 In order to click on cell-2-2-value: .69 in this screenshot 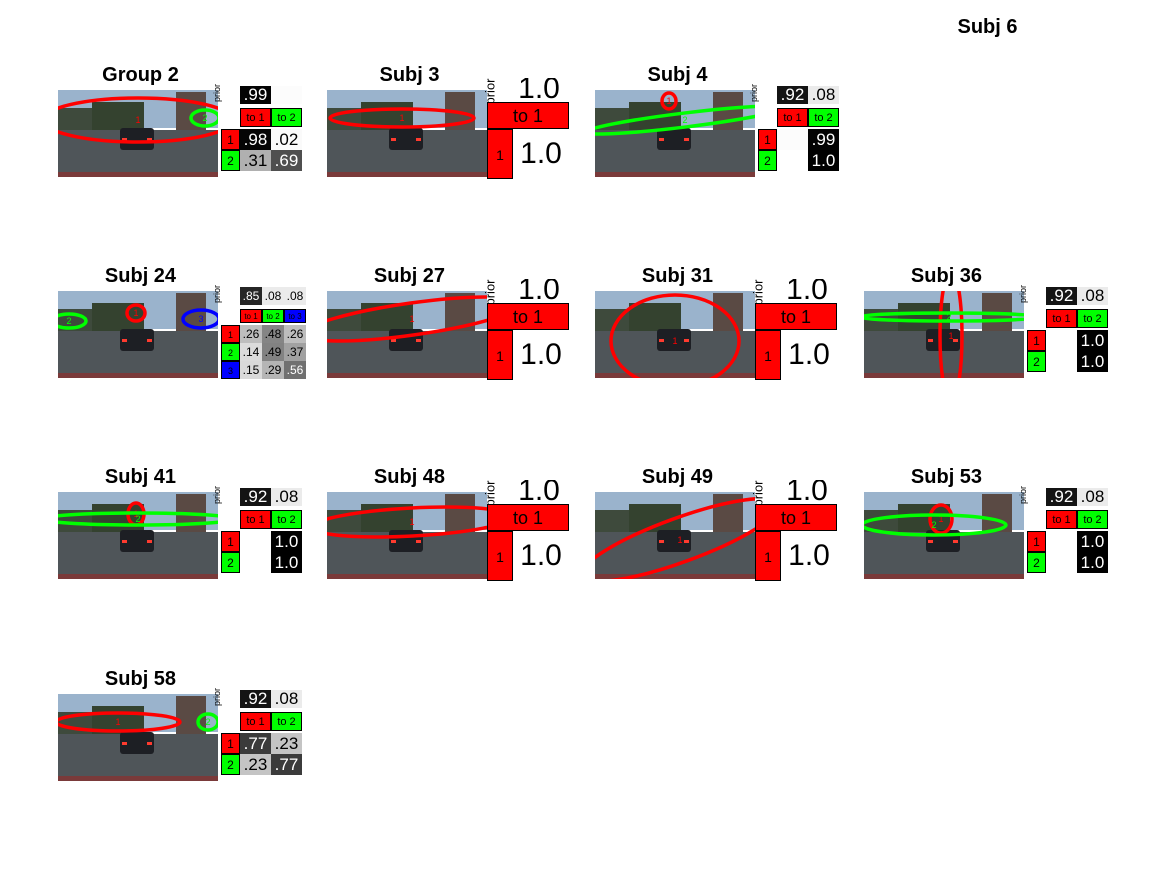, I will do `click(286, 160)`.